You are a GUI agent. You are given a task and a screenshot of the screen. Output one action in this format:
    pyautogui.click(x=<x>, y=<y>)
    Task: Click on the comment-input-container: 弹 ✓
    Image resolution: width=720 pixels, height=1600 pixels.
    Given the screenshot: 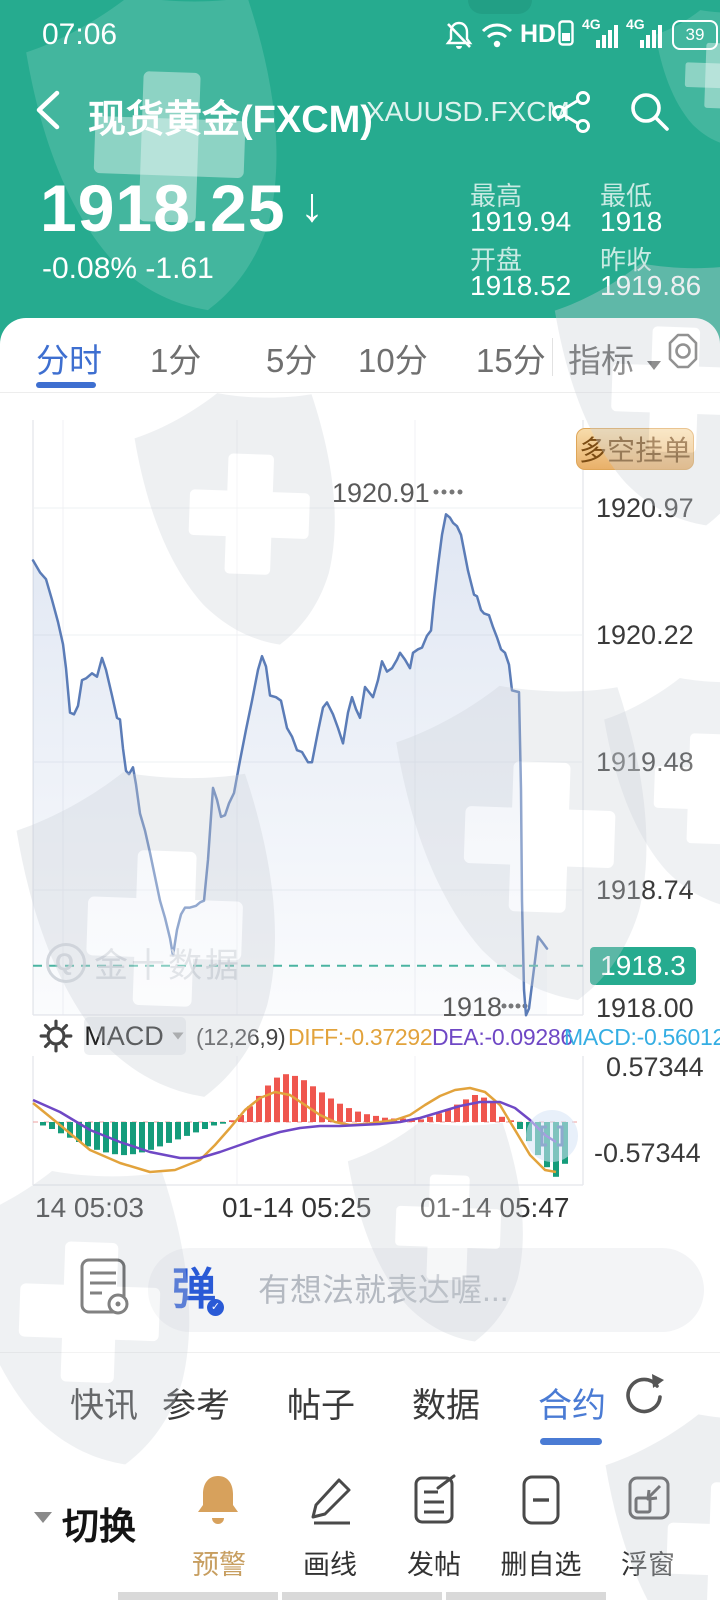 What is the action you would take?
    pyautogui.click(x=426, y=1290)
    